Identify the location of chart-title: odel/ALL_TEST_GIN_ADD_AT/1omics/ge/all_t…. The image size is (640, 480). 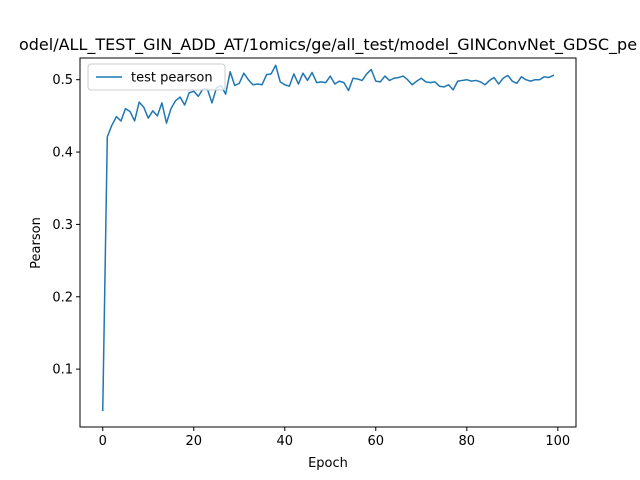
(328, 45).